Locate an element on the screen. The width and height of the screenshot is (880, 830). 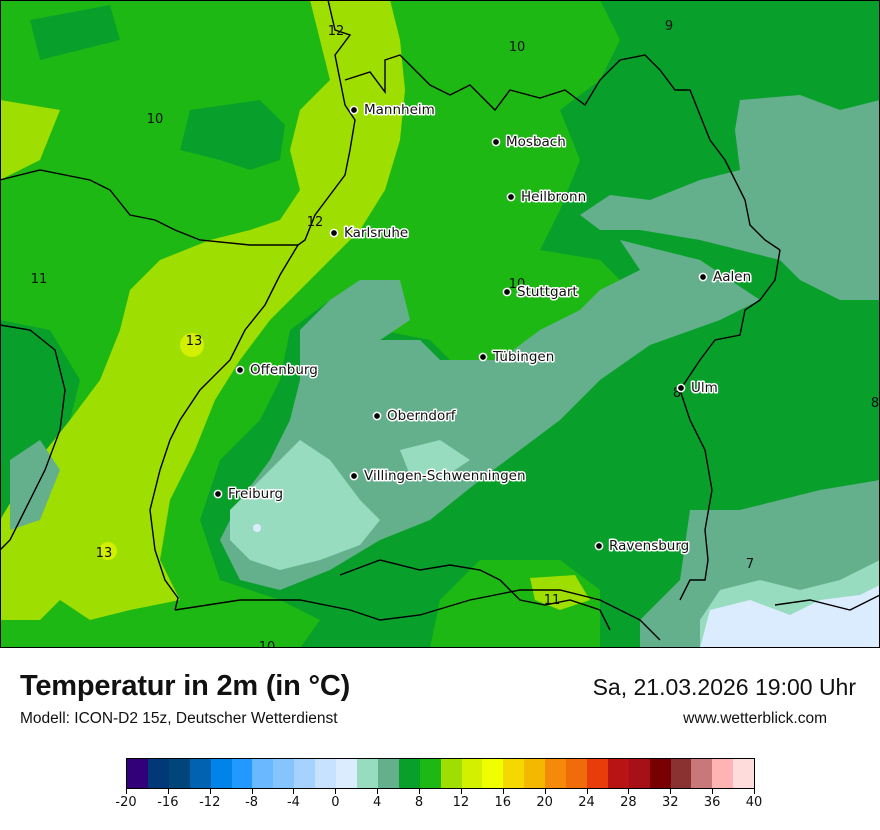
colorbar-tick-label: -8 is located at coordinates (252, 802).